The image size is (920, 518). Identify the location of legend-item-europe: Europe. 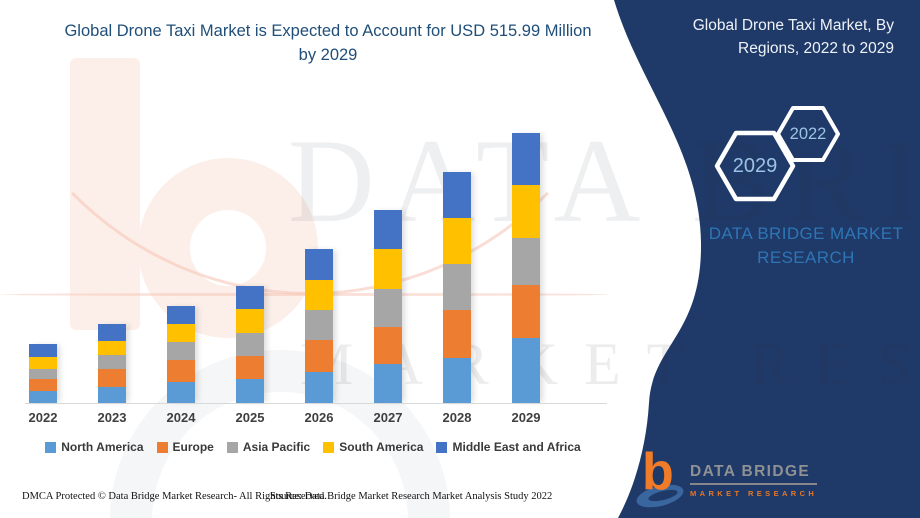
(185, 447).